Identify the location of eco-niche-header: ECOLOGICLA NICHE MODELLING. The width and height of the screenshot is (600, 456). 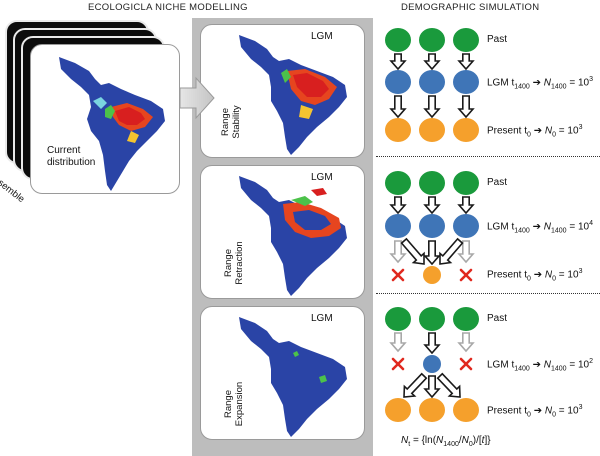
(168, 7).